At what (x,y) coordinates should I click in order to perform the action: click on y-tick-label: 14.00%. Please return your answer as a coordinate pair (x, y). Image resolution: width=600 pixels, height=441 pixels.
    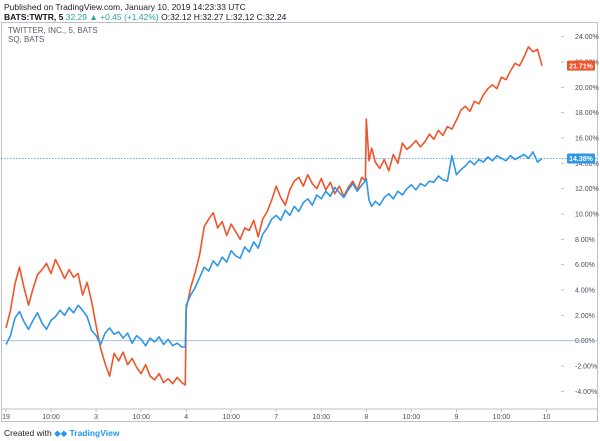
    Looking at the image, I should click on (587, 164).